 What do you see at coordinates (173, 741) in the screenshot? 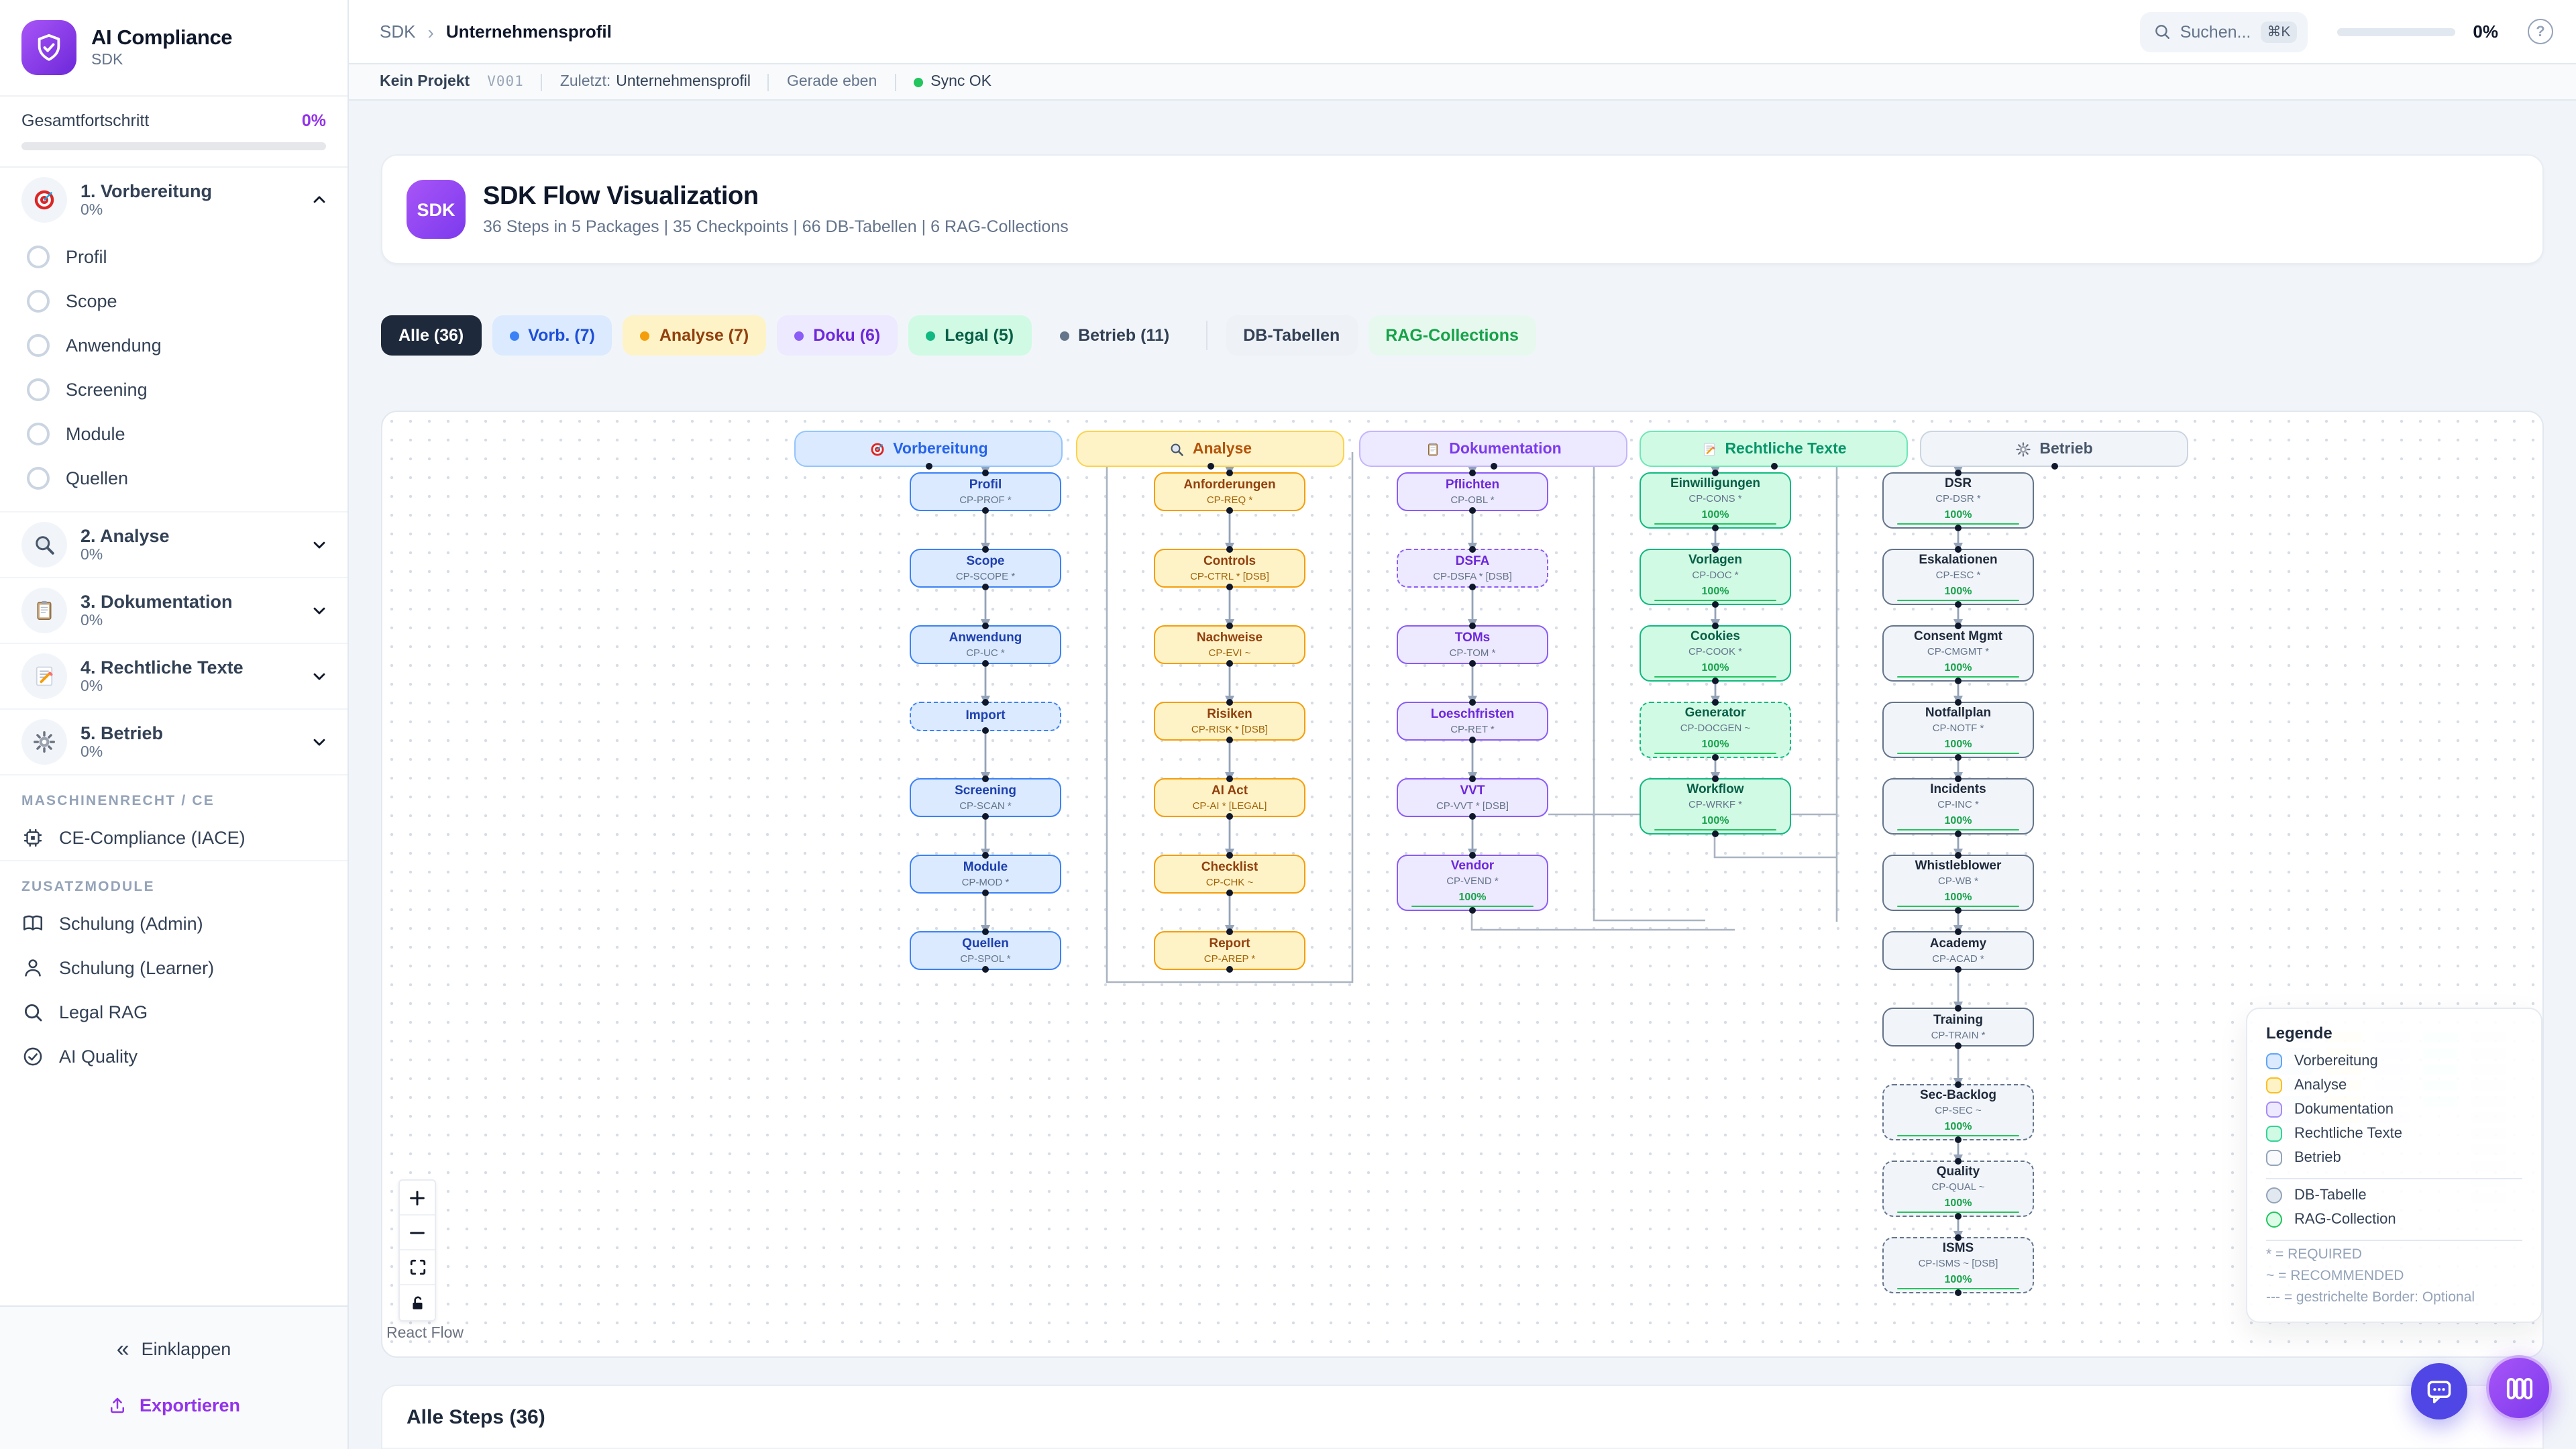
I see `sidebar-section-5: 5. Betrieb 0%` at bounding box center [173, 741].